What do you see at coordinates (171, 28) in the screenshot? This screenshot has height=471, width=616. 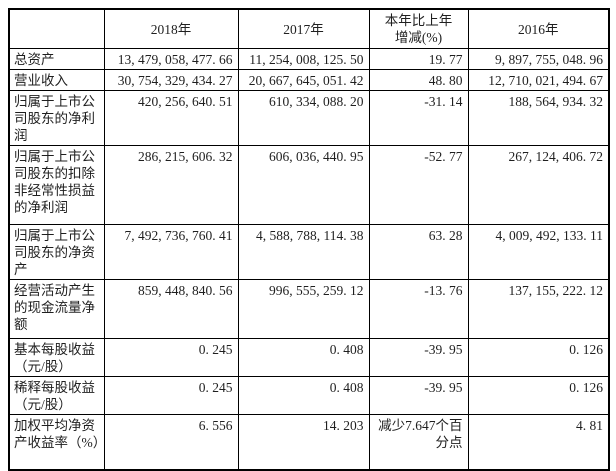 I see `header-cell-2018: 2018年` at bounding box center [171, 28].